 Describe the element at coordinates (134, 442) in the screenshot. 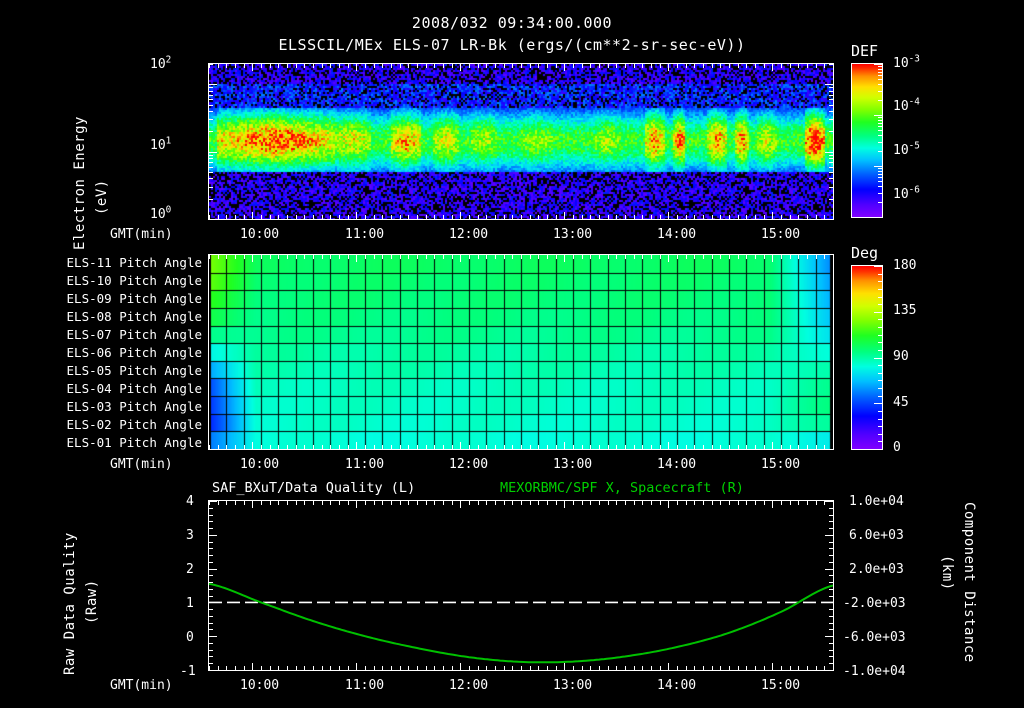

I see `pitch-angle-row-label-els-01: ELS-01 Pitch Angle` at that location.